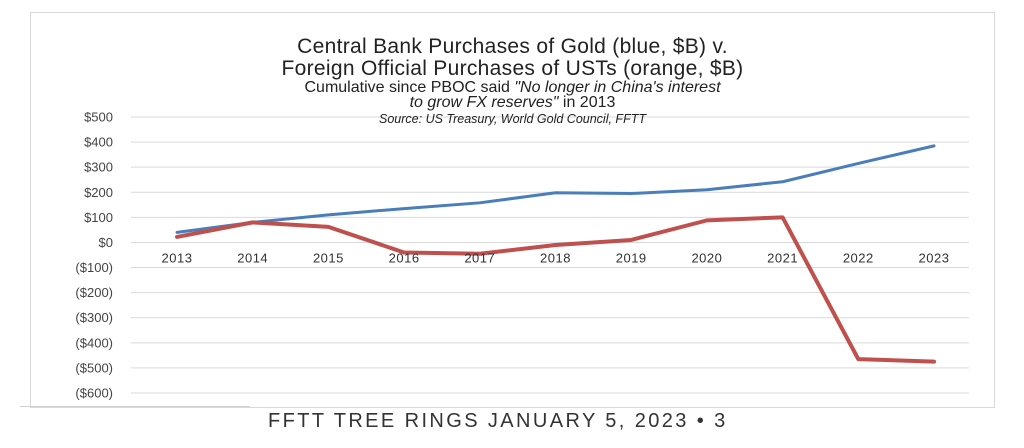 This screenshot has height=448, width=1024. What do you see at coordinates (98, 142) in the screenshot?
I see `y-tick-label: $400` at bounding box center [98, 142].